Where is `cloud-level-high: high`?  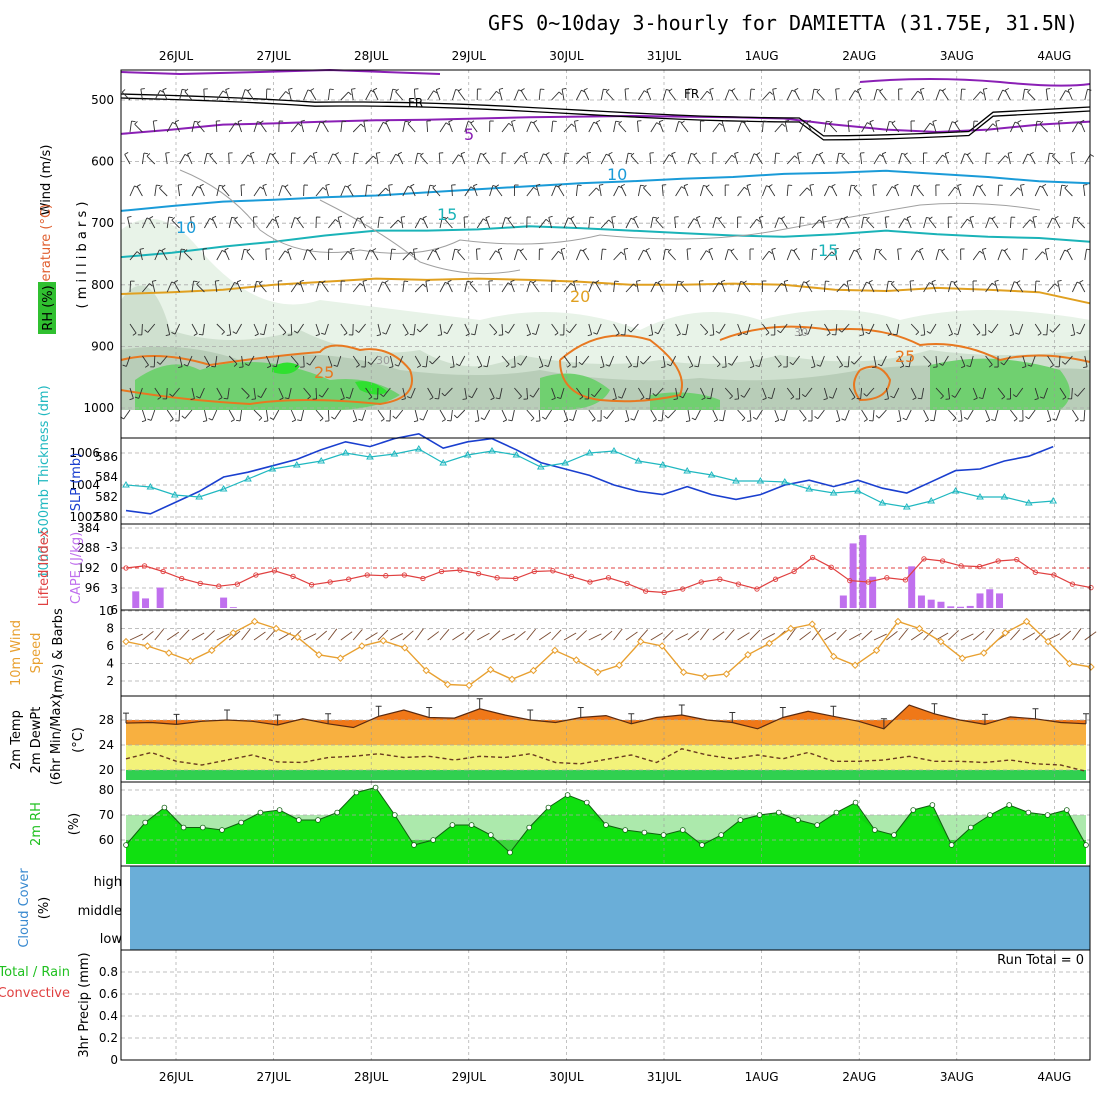 cloud-level-high: high is located at coordinates (108, 882).